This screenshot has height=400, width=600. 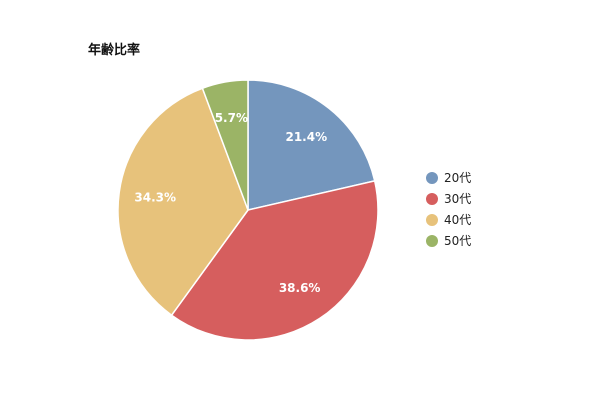 What do you see at coordinates (457, 241) in the screenshot?
I see `legend-label-4: 50代` at bounding box center [457, 241].